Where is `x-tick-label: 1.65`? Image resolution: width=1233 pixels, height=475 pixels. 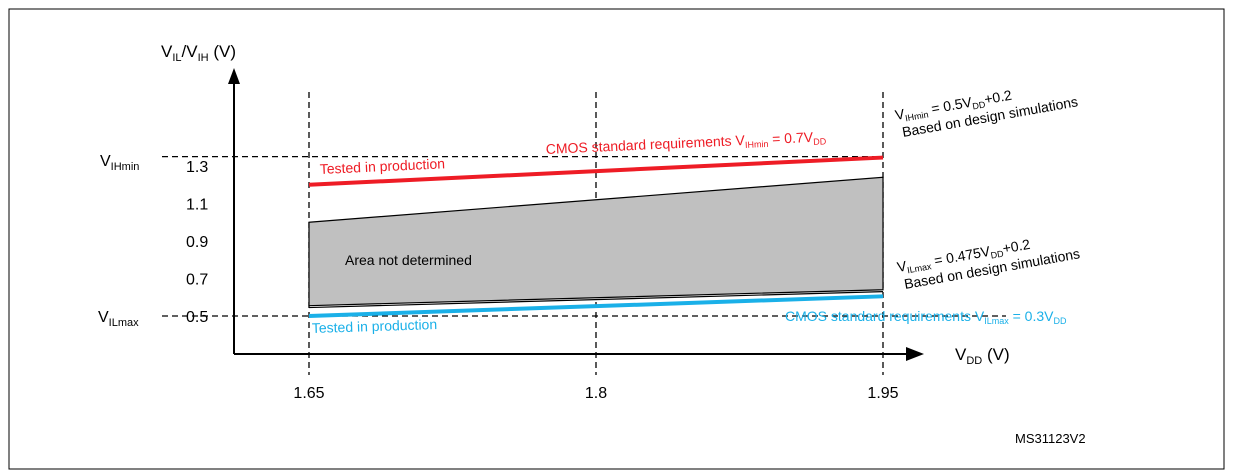
x-tick-label: 1.65 is located at coordinates (308, 393).